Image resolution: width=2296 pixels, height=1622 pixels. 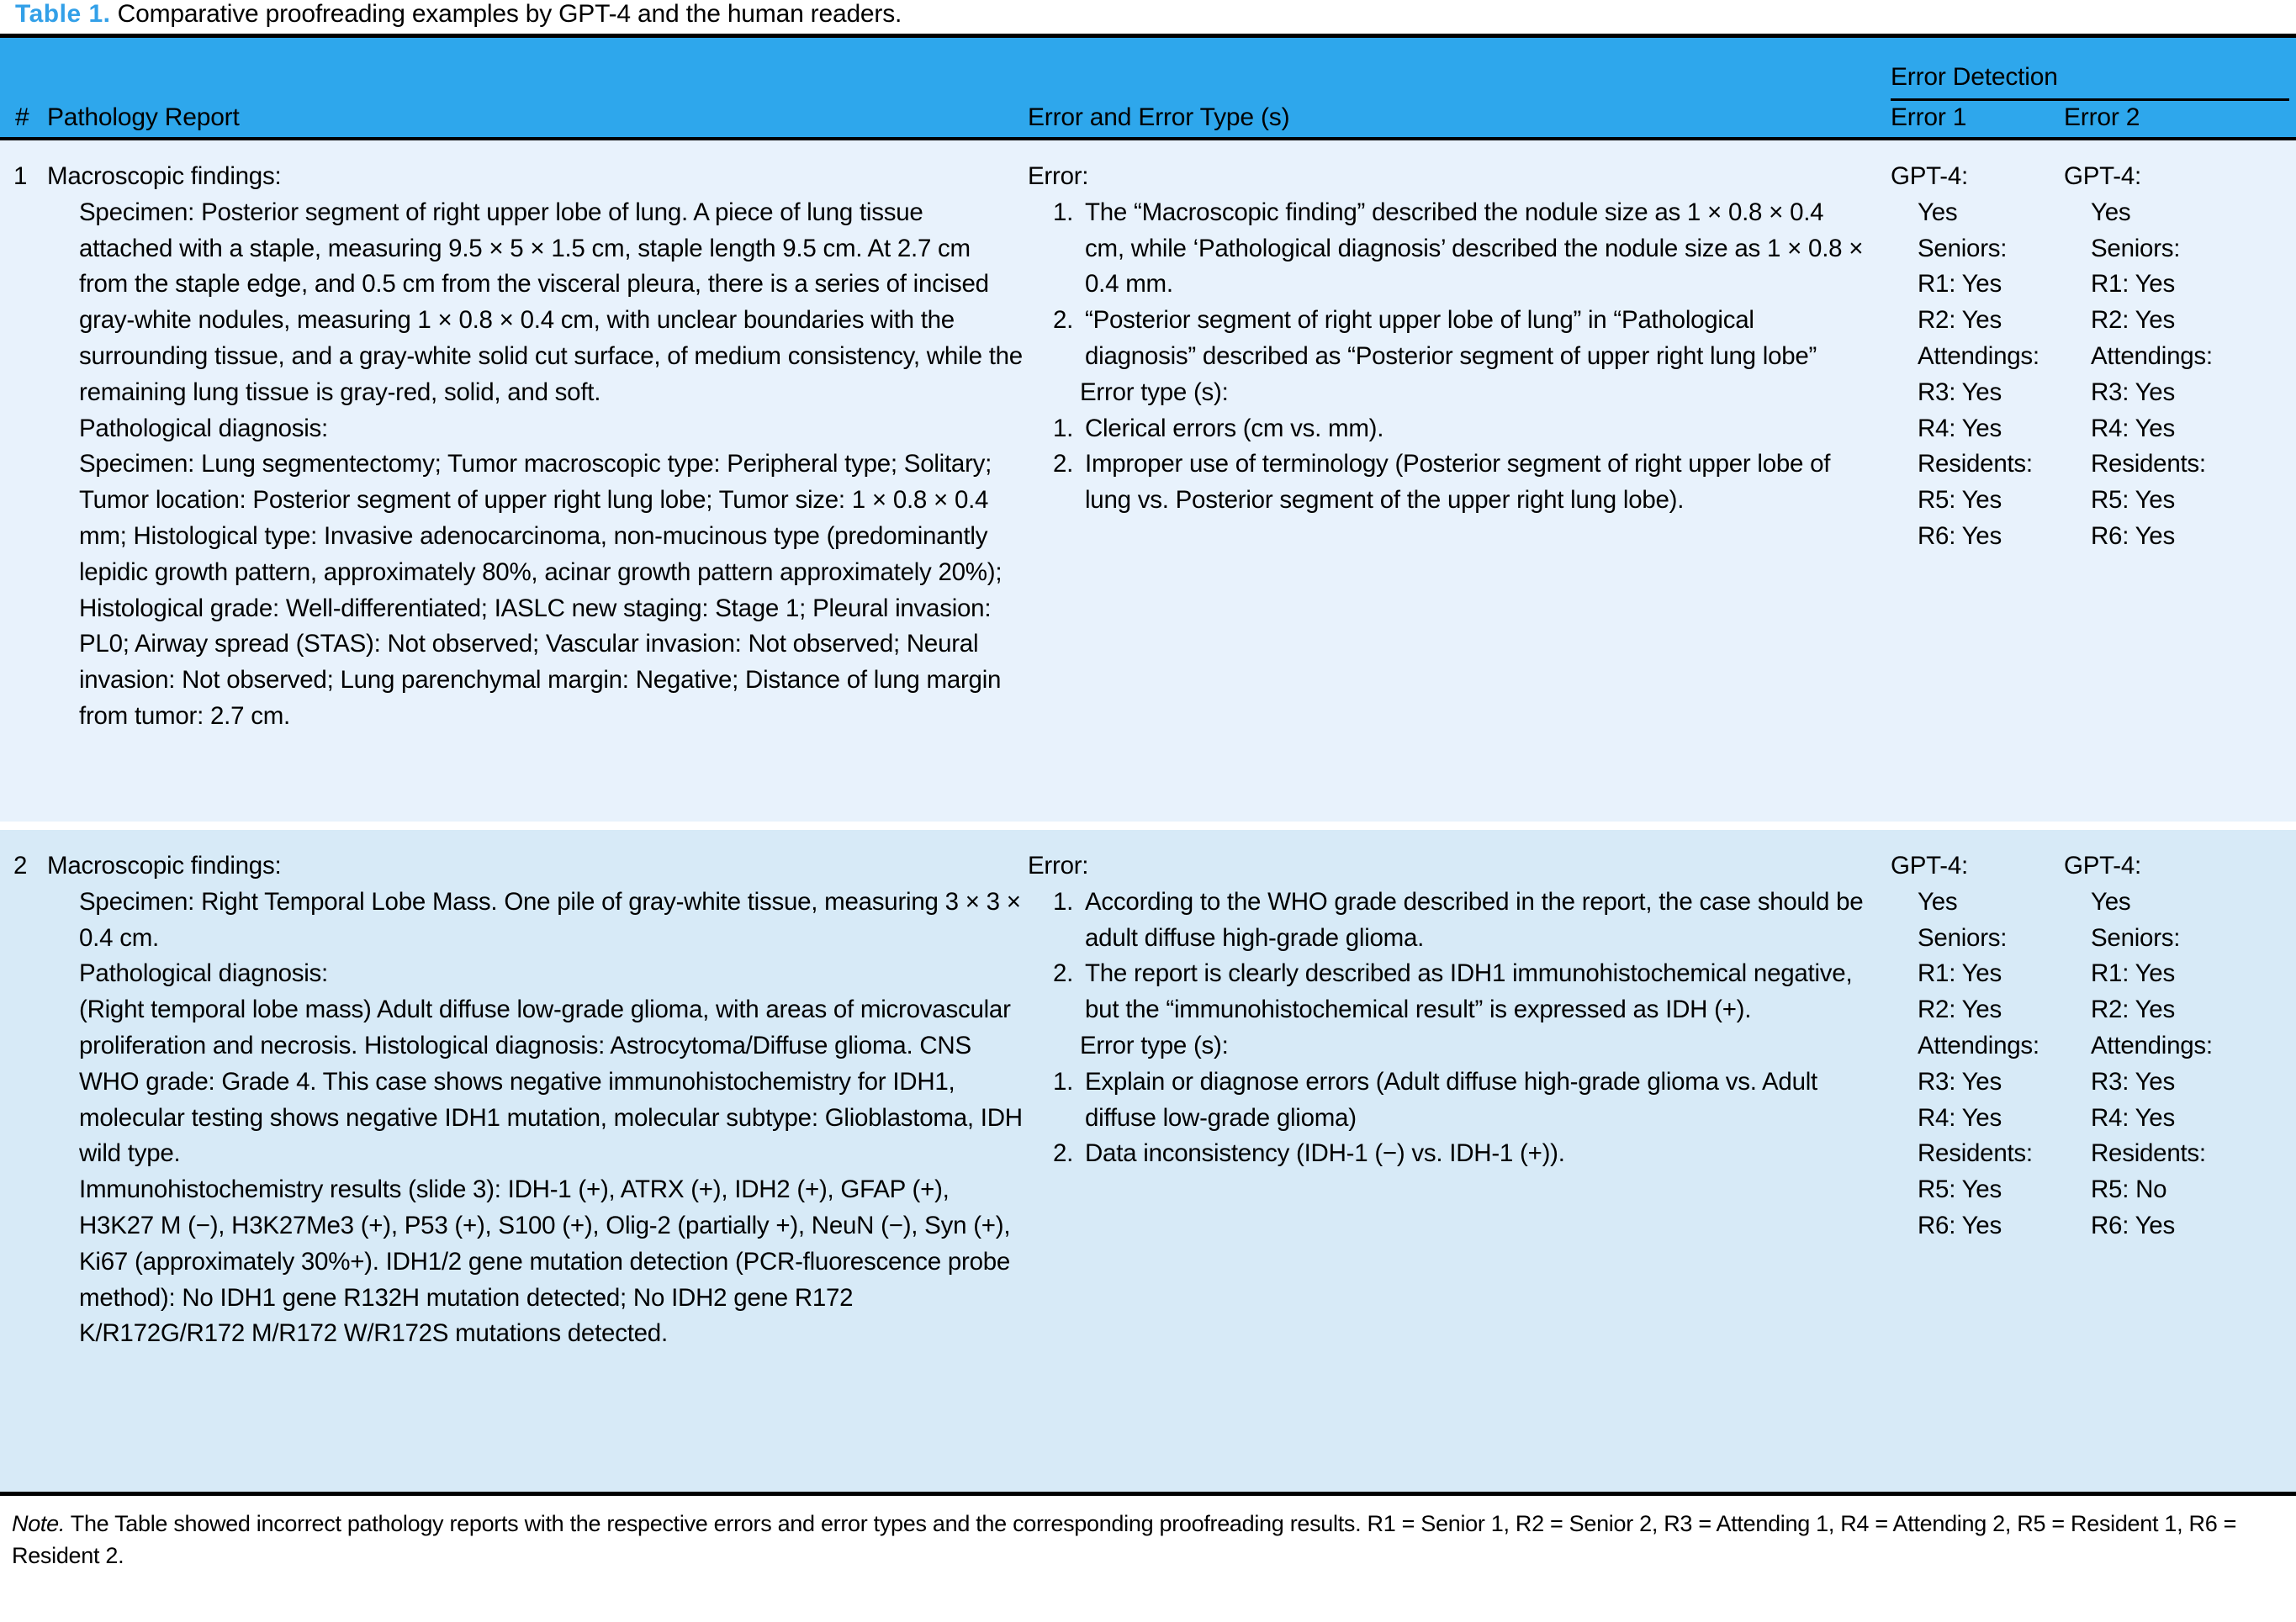 I want to click on column-group-underline, so click(x=2090, y=99).